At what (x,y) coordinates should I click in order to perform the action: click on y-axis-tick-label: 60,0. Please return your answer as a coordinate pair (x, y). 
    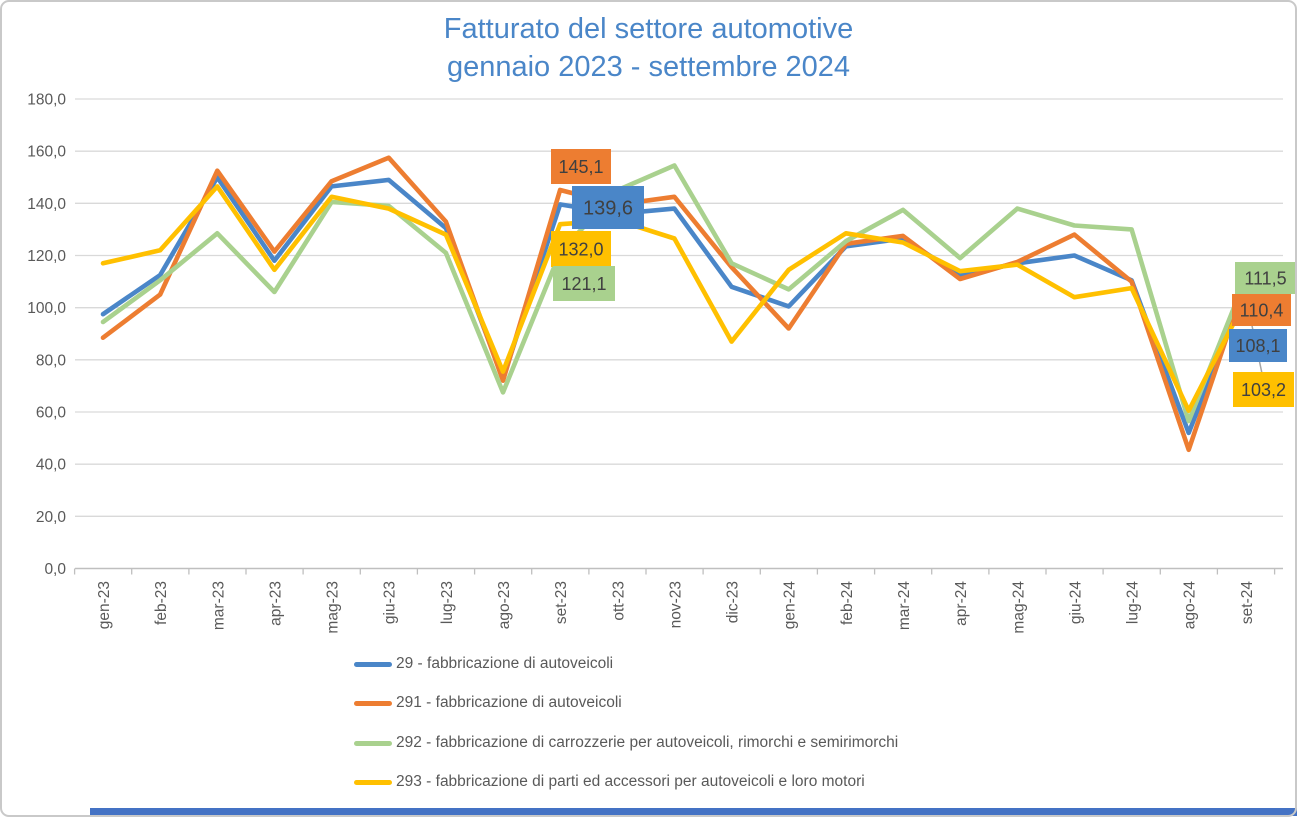
    Looking at the image, I should click on (51, 413).